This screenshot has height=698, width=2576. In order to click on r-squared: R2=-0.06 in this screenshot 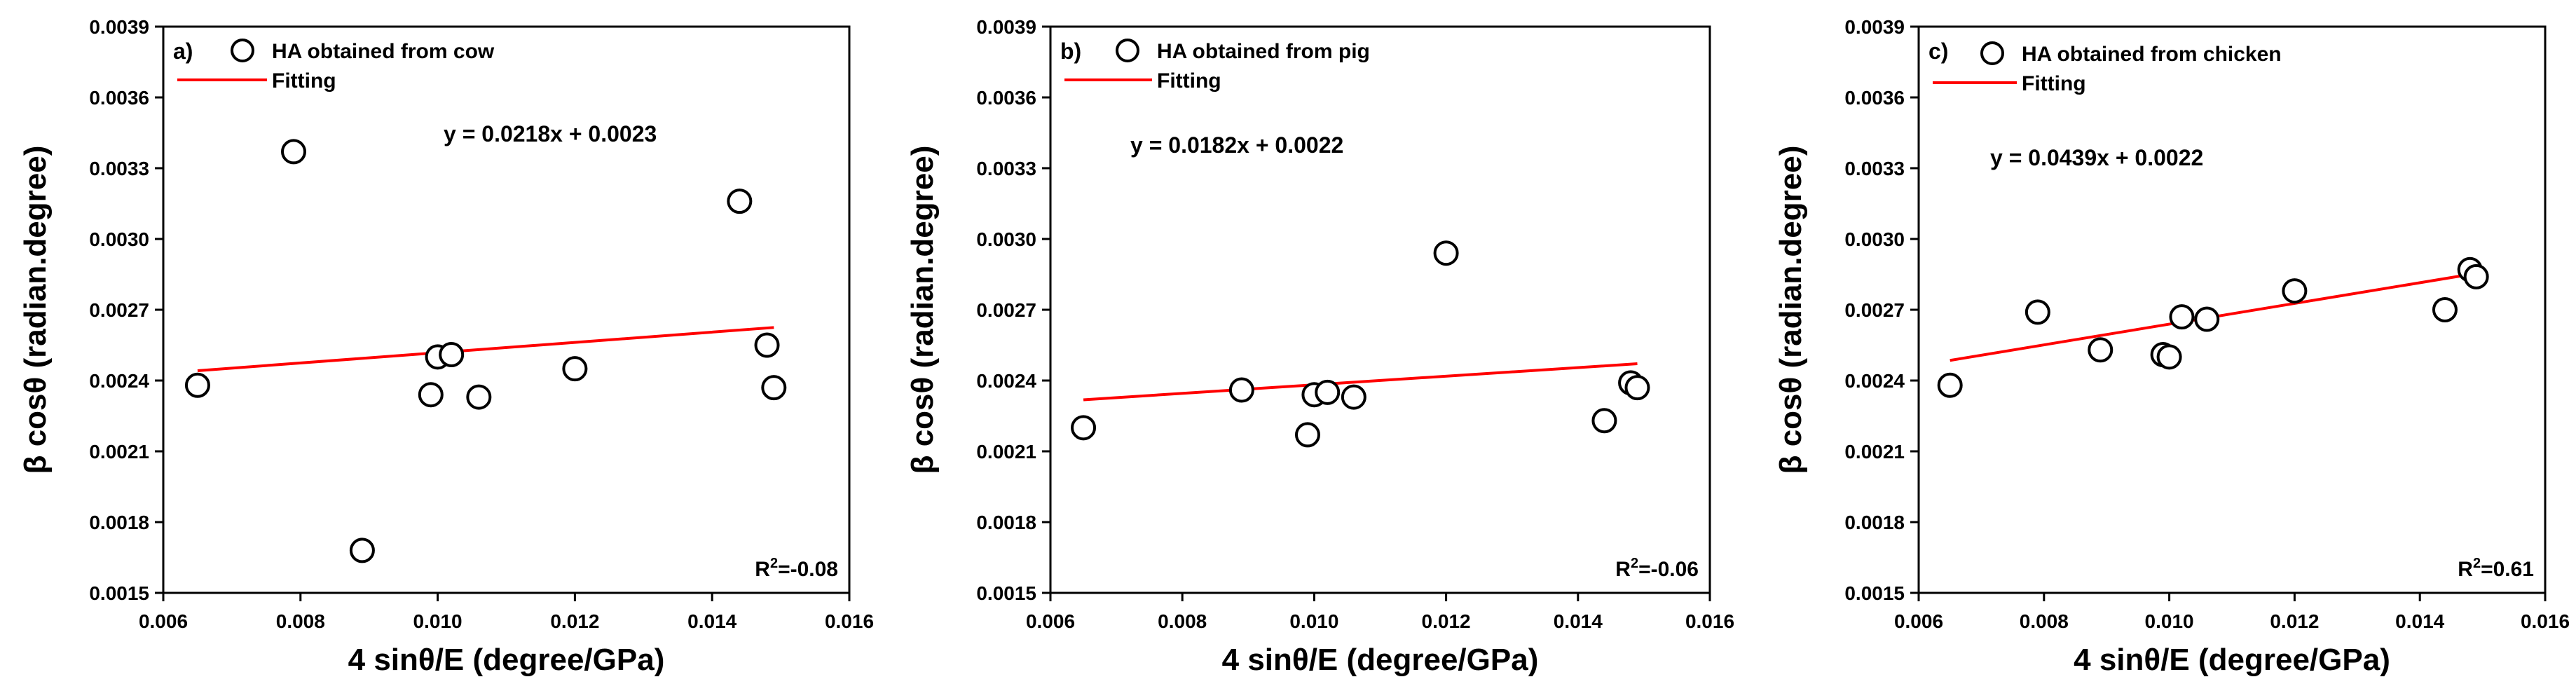, I will do `click(1657, 568)`.